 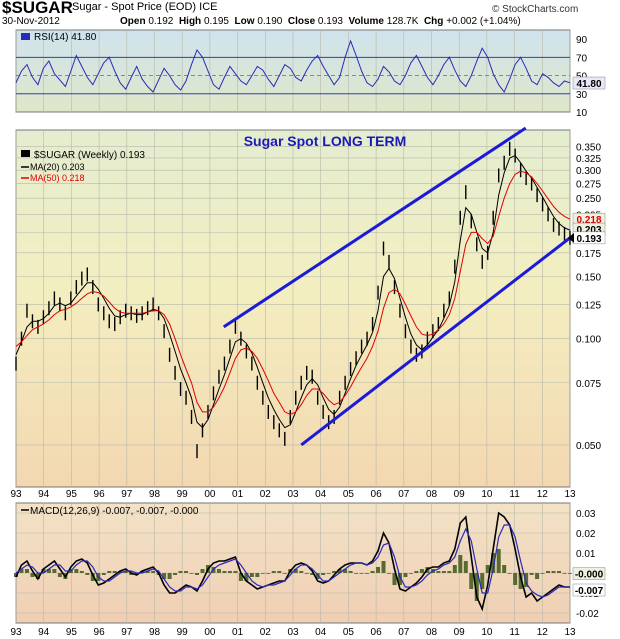 I want to click on stockcharts-logo: © StockCharts.com, so click(x=535, y=9).